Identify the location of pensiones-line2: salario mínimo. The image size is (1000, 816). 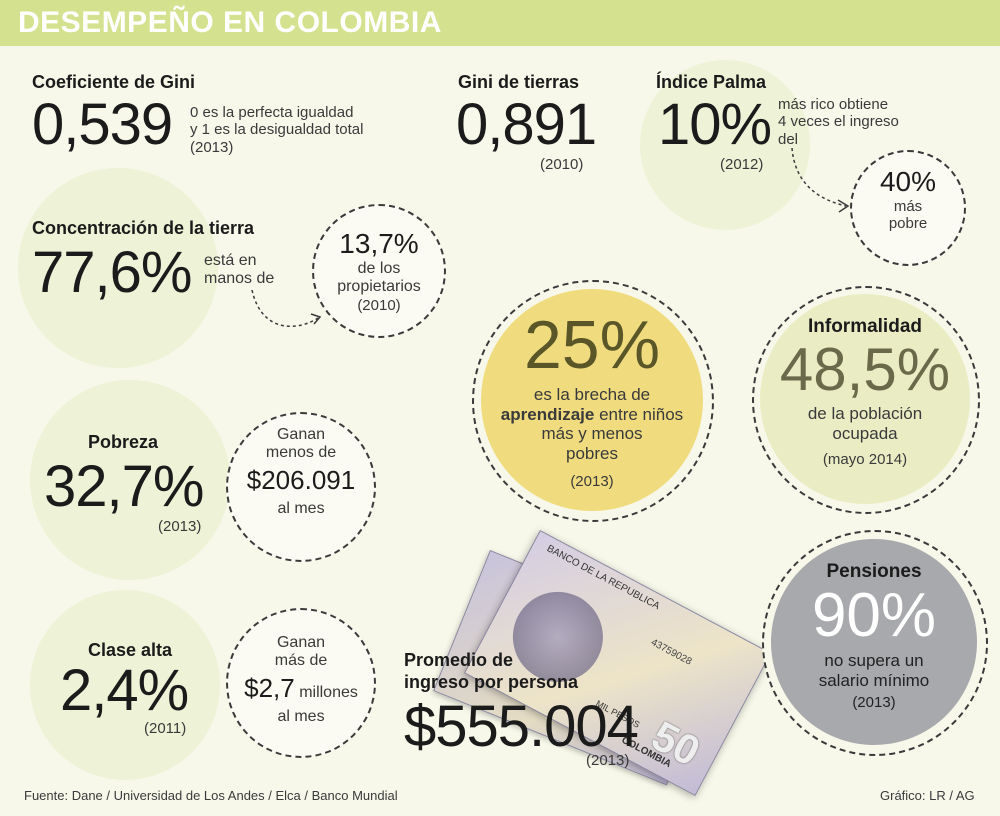
(874, 680).